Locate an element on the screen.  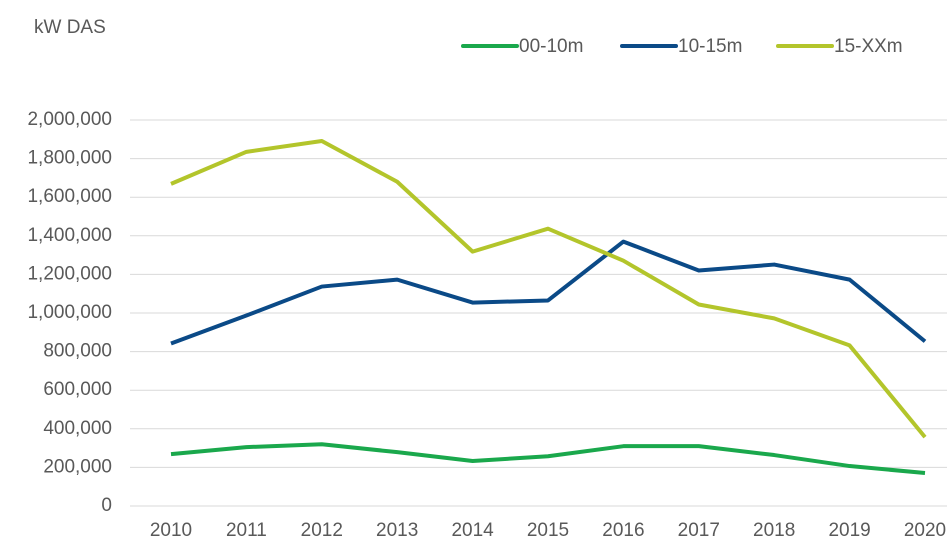
x-tick-label: 2010 is located at coordinates (171, 530).